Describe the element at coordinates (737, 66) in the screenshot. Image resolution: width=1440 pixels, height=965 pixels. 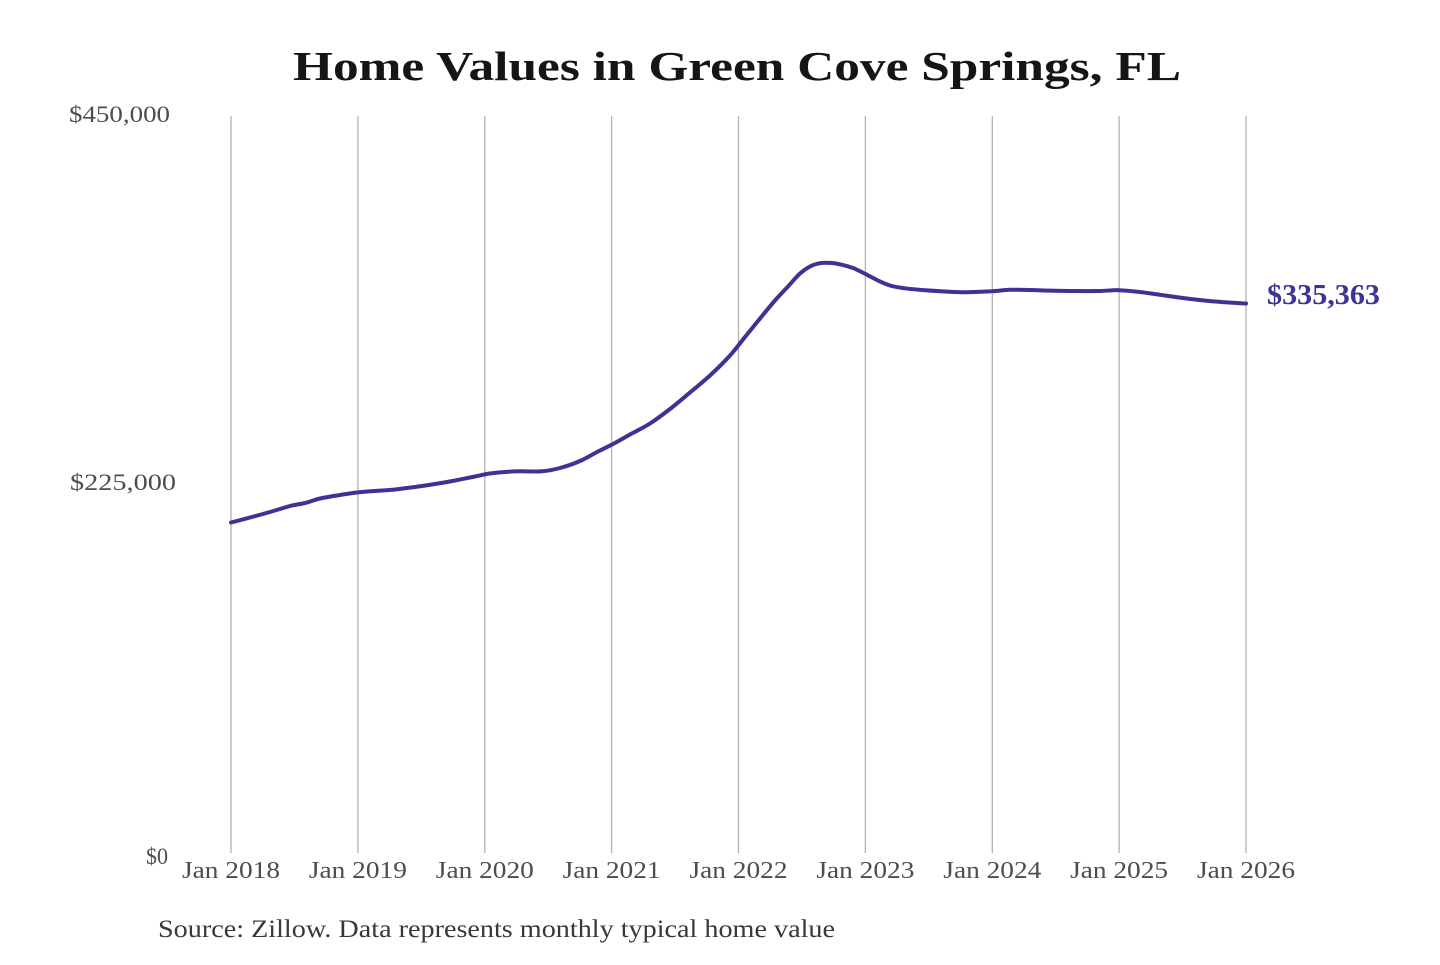
I see `svg-text:Home Values in Green Cove Spri: Home Values in Green Cove Springs, FL` at that location.